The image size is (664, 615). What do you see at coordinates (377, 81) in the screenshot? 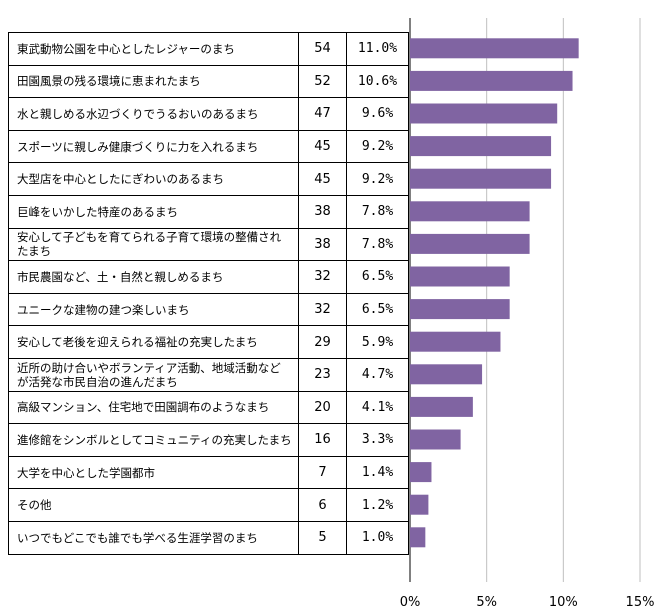
I see `percent-value: 10.6%` at bounding box center [377, 81].